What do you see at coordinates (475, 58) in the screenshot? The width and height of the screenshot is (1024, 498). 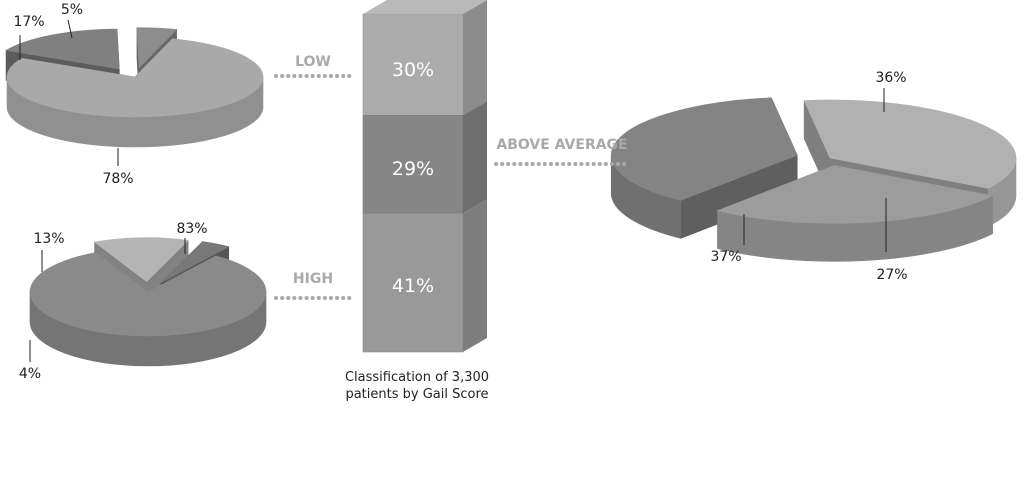 I see `bar-side-low` at bounding box center [475, 58].